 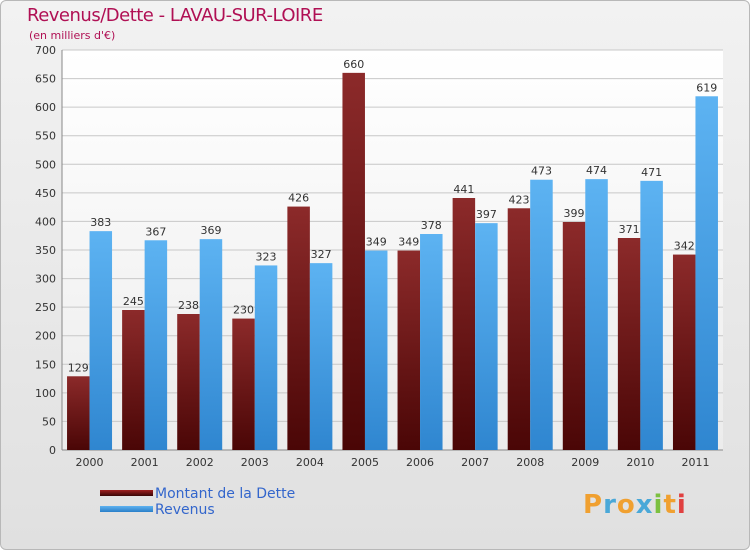 I want to click on chart-subtitle: (en milliers d'€), so click(x=72, y=35).